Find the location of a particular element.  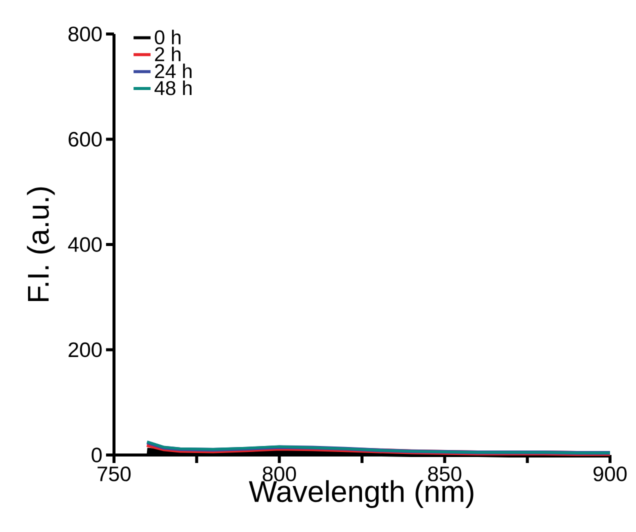

y-tick-label: 600 is located at coordinates (85, 139).